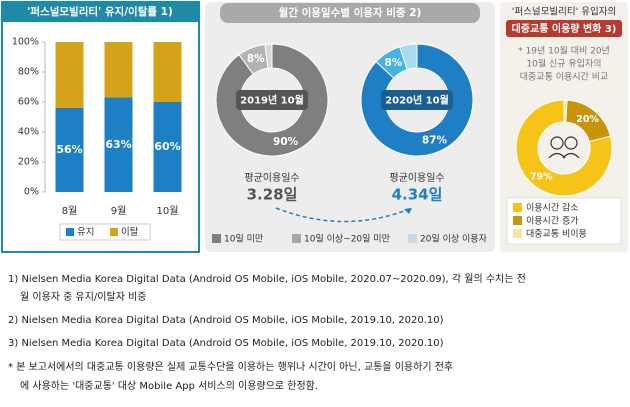 This screenshot has width=630, height=407. Describe the element at coordinates (272, 195) in the screenshot. I see `average-value: 3.28일` at that location.